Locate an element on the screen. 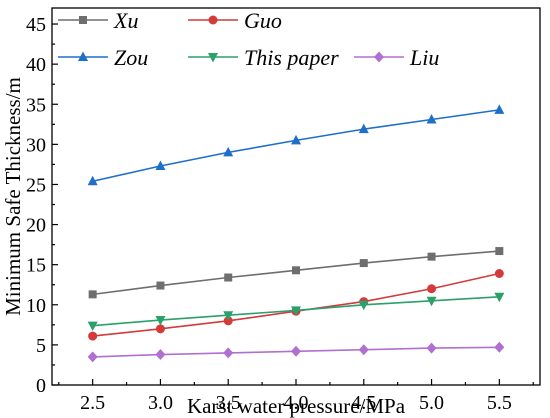 This screenshot has width=550, height=418. y-tick-label: 5 is located at coordinates (41, 346).